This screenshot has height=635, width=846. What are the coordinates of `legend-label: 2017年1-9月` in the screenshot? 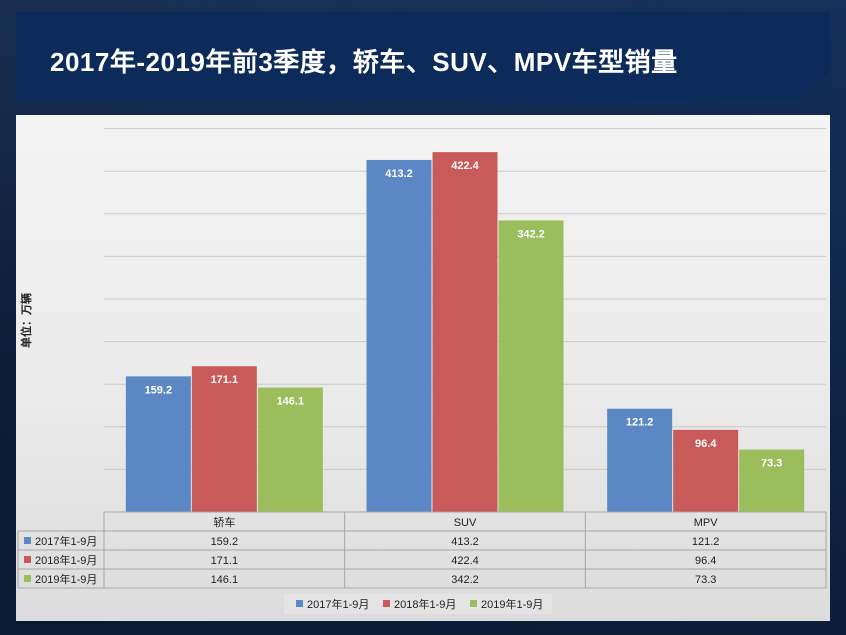 It's located at (338, 604).